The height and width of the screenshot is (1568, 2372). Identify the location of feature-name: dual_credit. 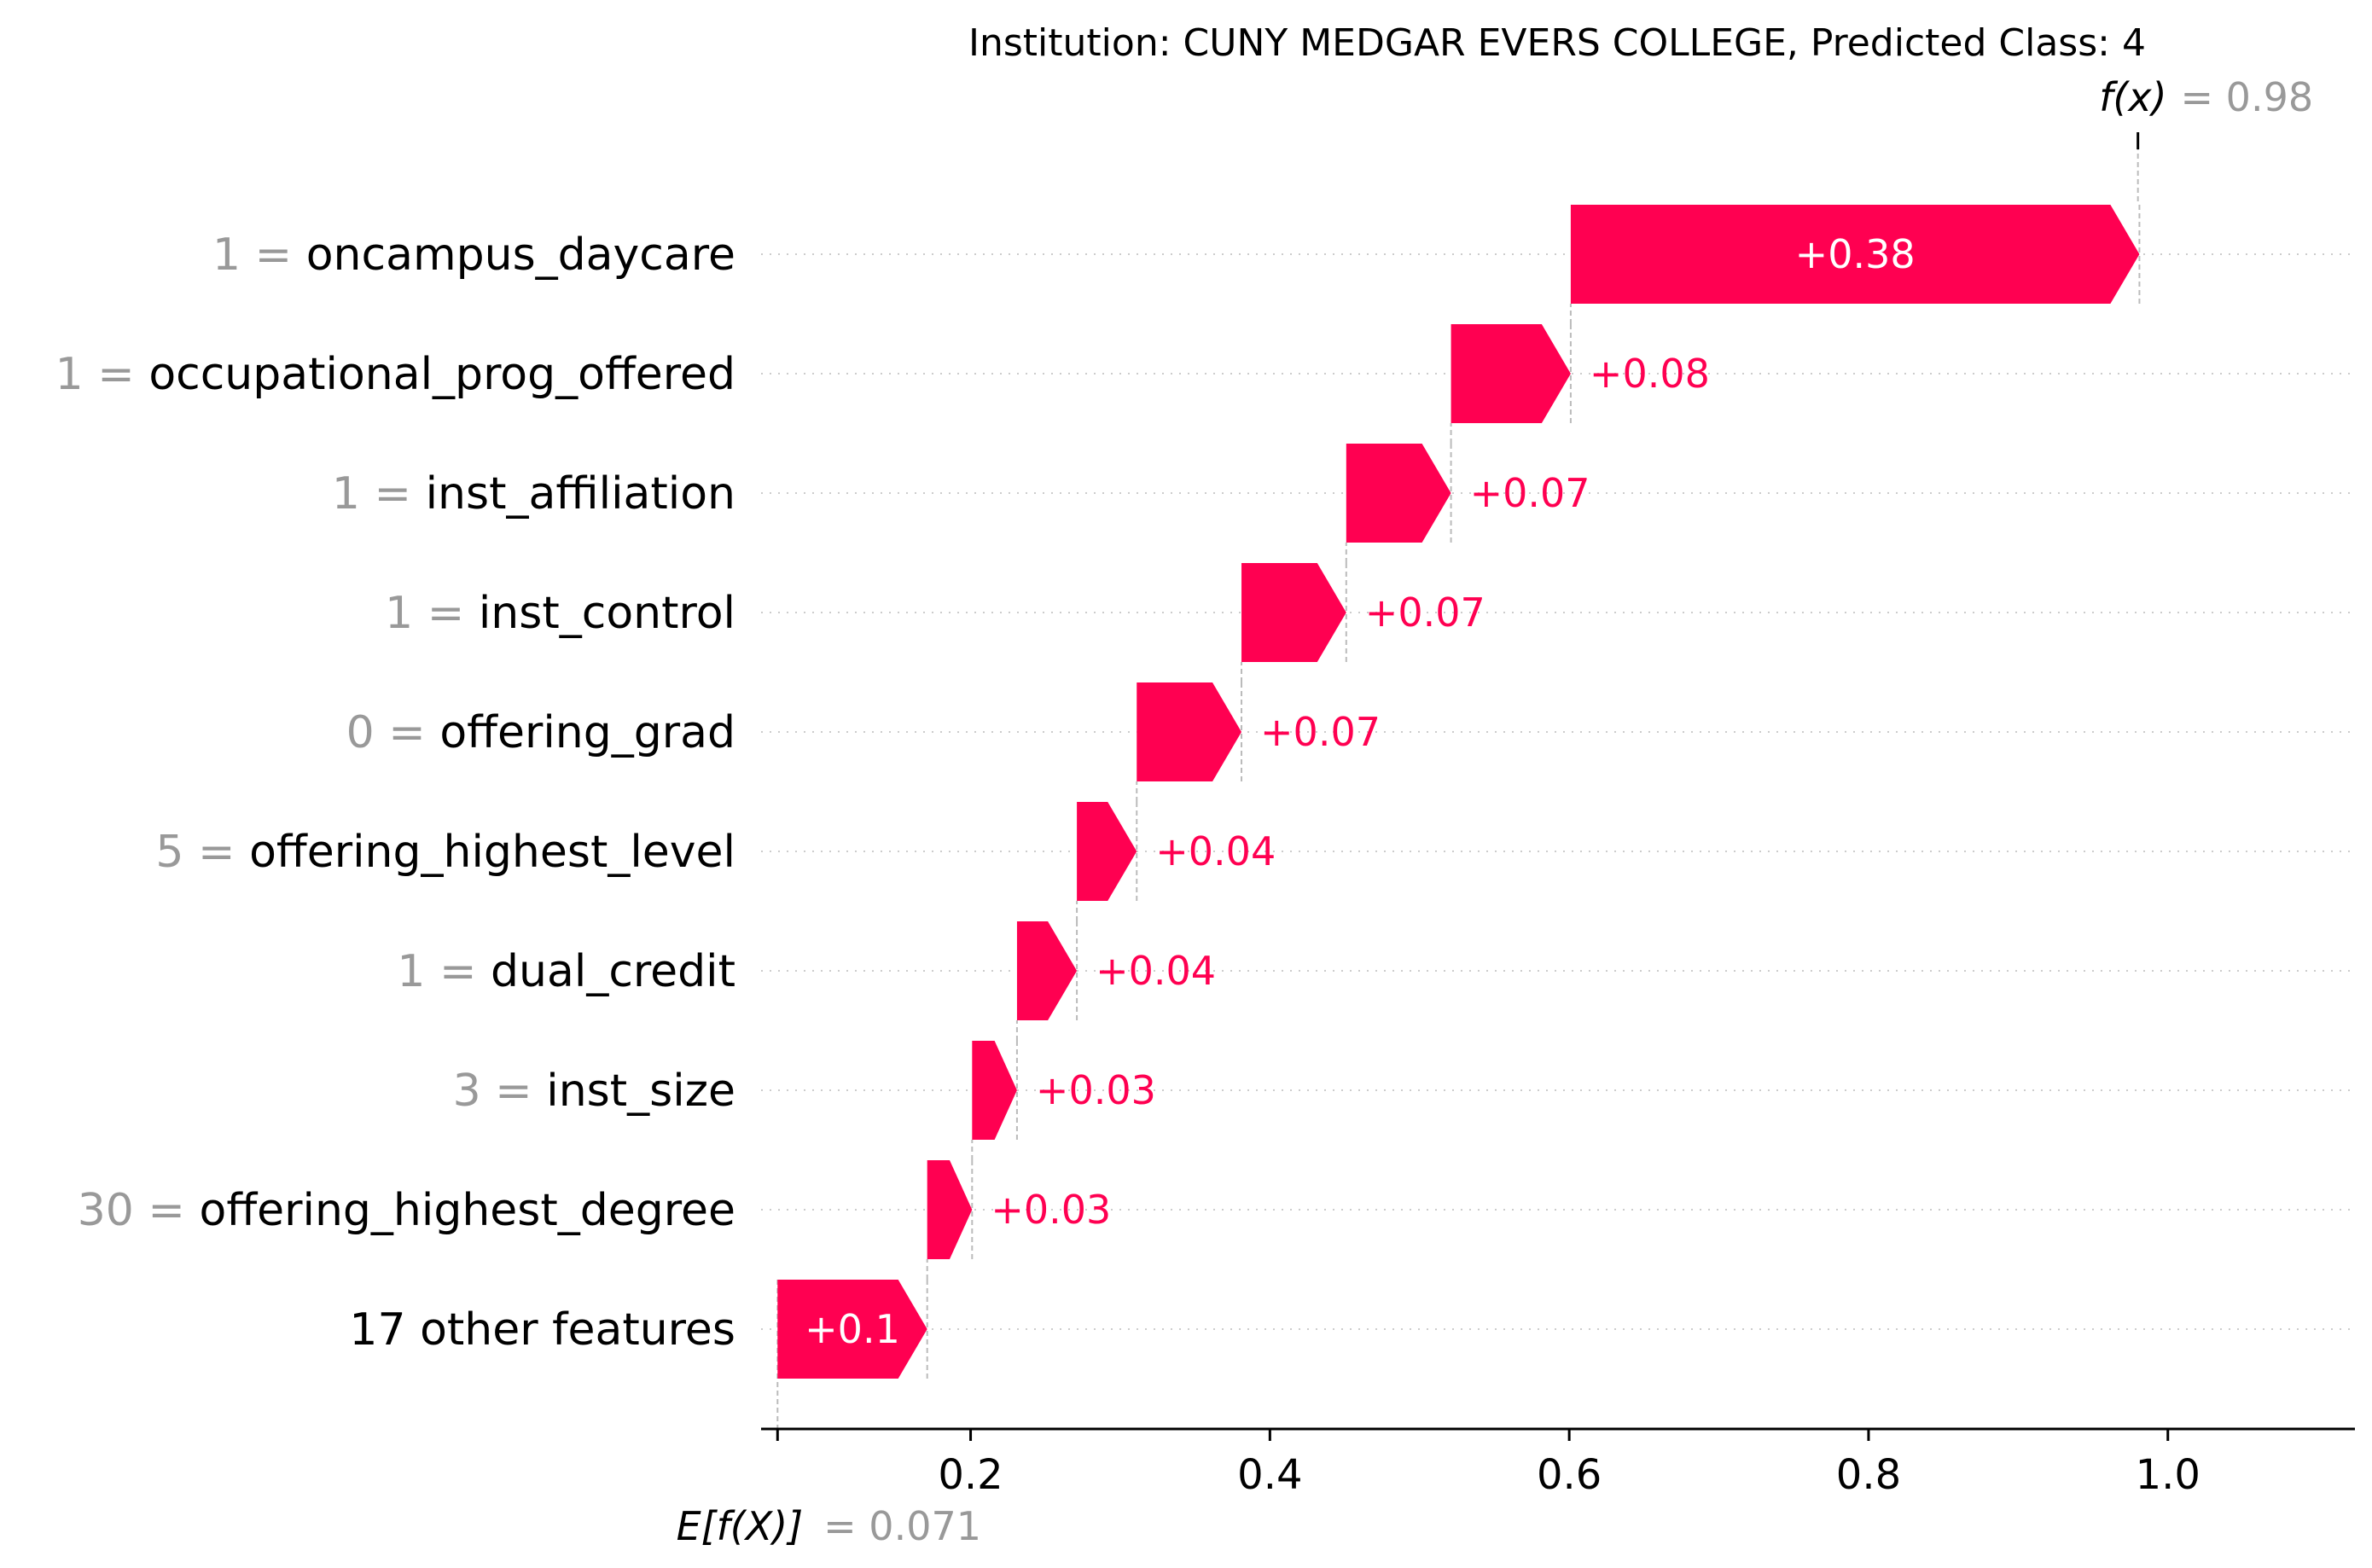
(613, 971).